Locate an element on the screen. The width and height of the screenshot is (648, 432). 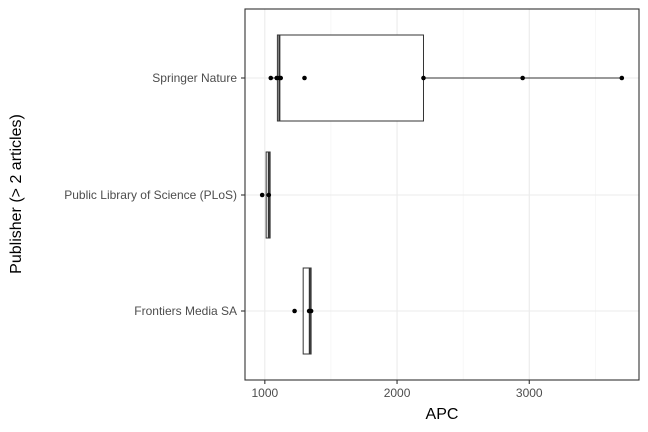
y-tick-label: Public Library of Science (PLoS) is located at coordinates (150, 195).